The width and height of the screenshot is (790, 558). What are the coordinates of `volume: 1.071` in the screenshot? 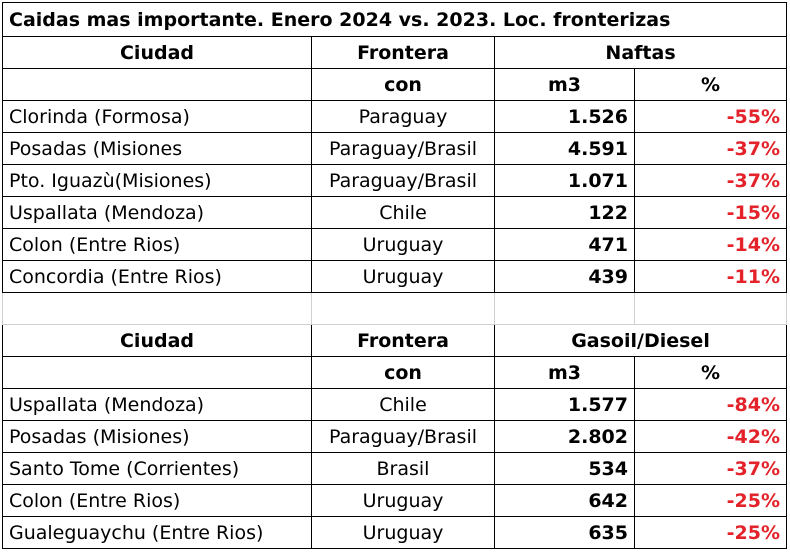 It's located at (564, 180).